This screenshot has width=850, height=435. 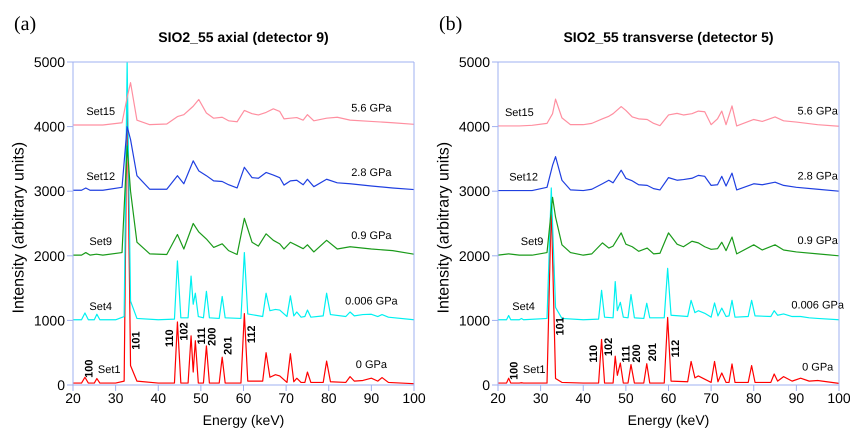 I want to click on text: (a), so click(x=25, y=24).